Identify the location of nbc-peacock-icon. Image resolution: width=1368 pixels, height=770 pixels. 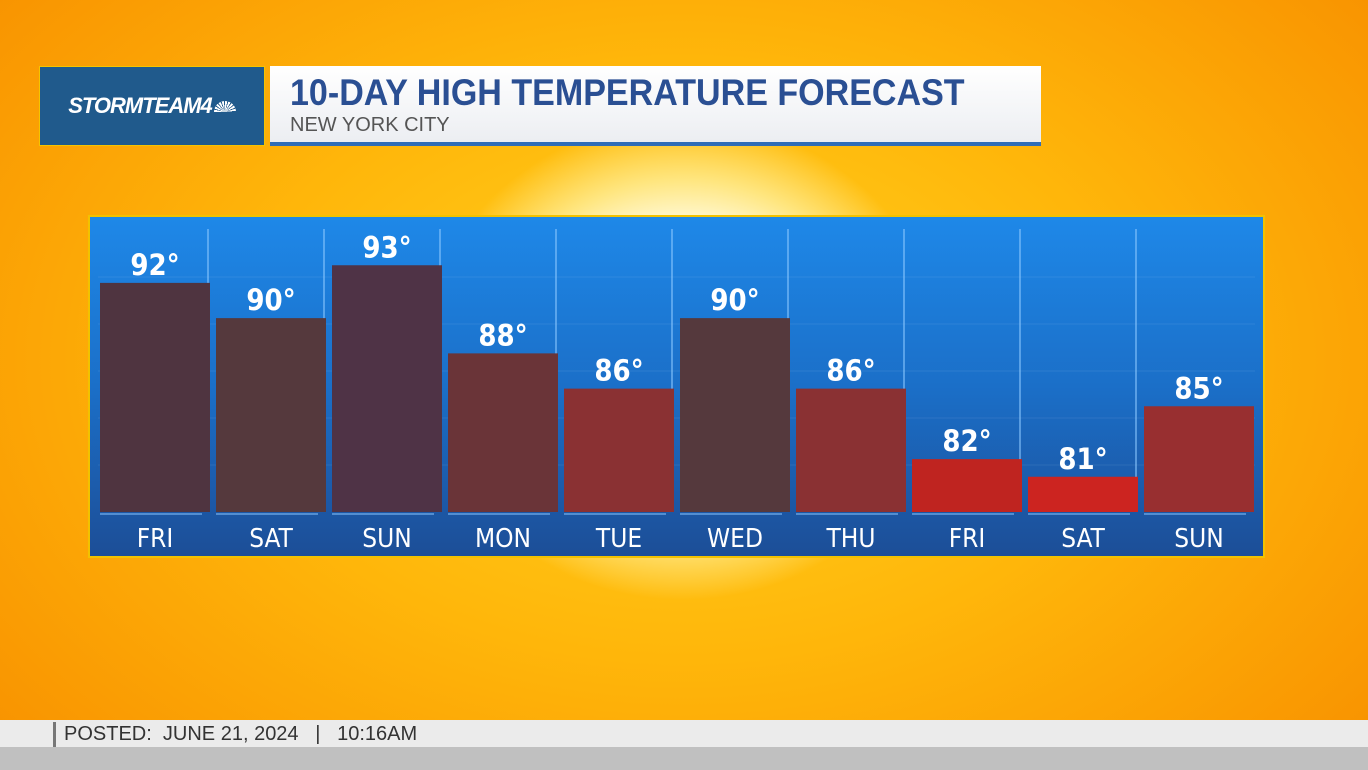
(224, 106).